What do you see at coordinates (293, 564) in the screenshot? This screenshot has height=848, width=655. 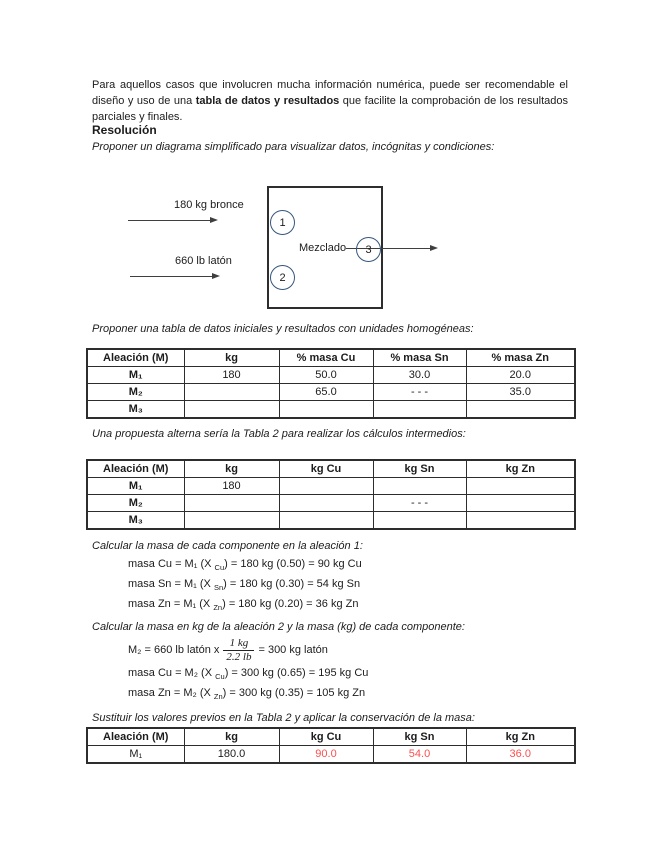 I see `equation-text: ) = 180 kg (0.50) = 90 kg Cu` at bounding box center [293, 564].